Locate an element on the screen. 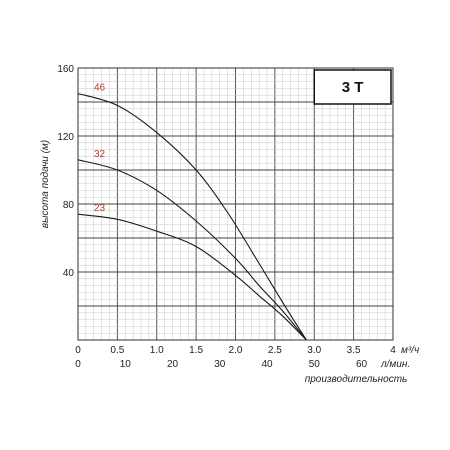 This screenshot has height=450, width=450. x-units-top: м³/ч is located at coordinates (410, 350).